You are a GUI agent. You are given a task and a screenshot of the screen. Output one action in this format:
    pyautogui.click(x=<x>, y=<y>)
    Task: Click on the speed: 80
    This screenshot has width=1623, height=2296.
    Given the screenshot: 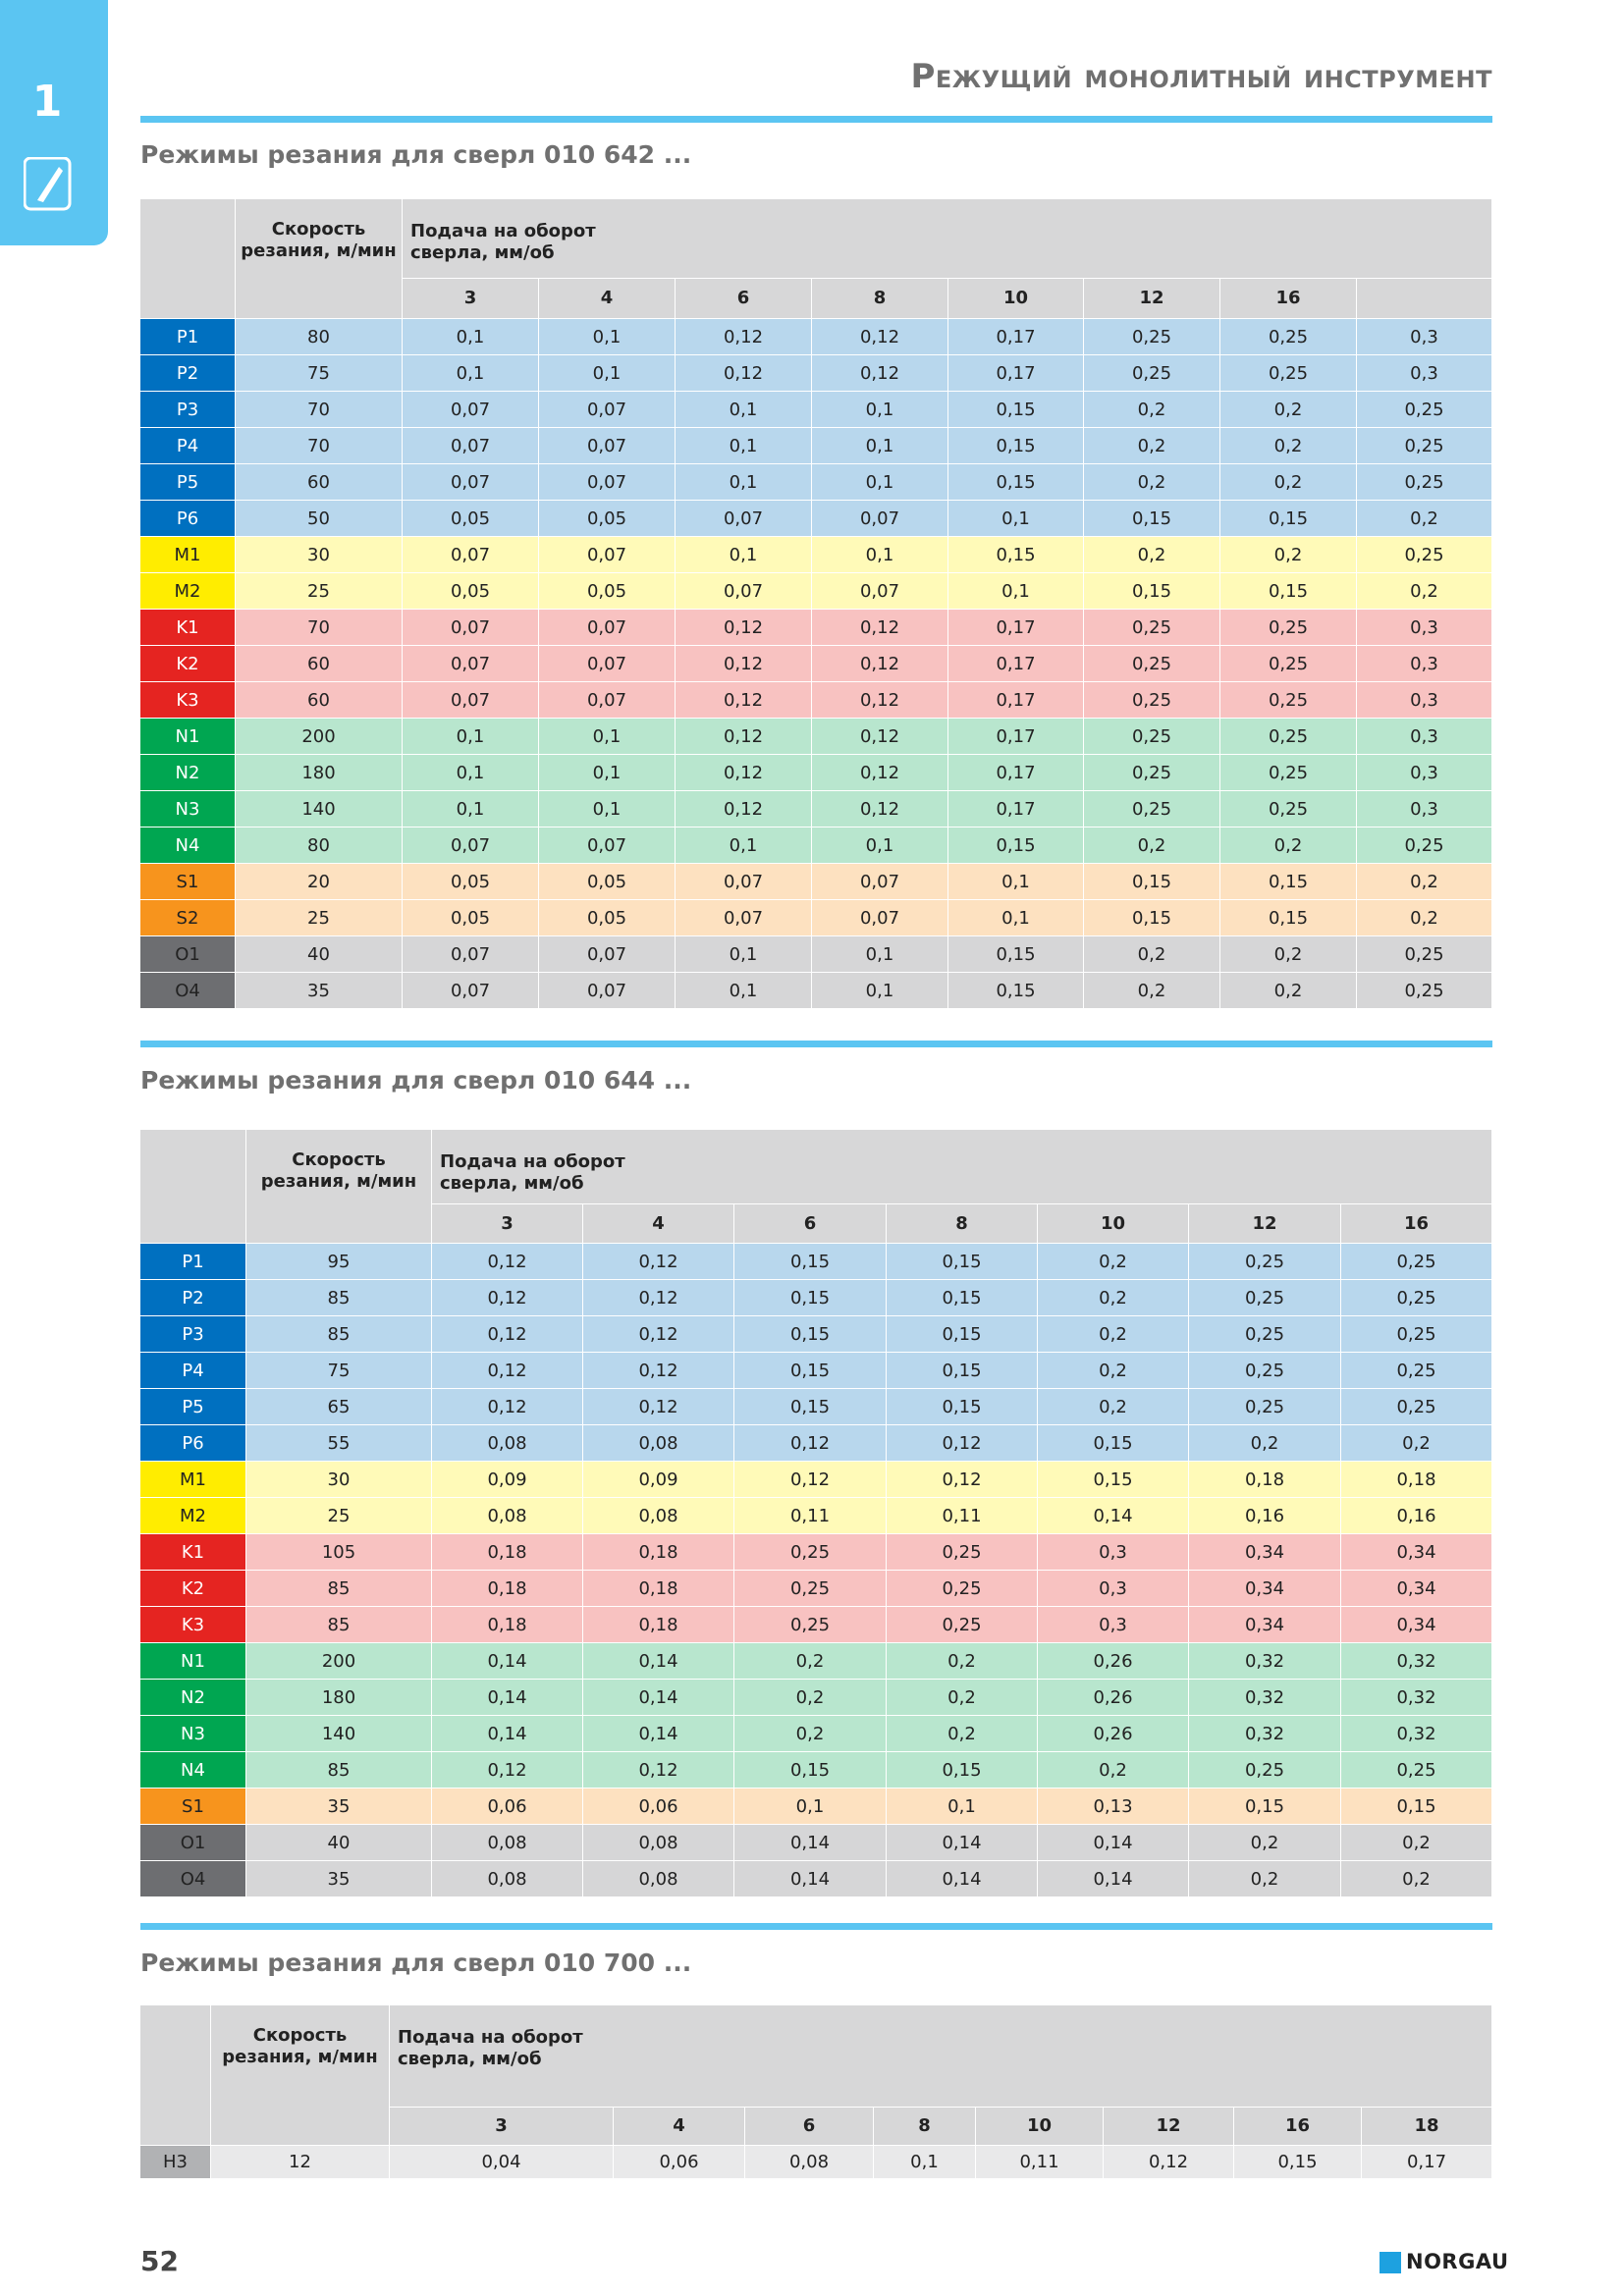 What is the action you would take?
    pyautogui.click(x=319, y=846)
    